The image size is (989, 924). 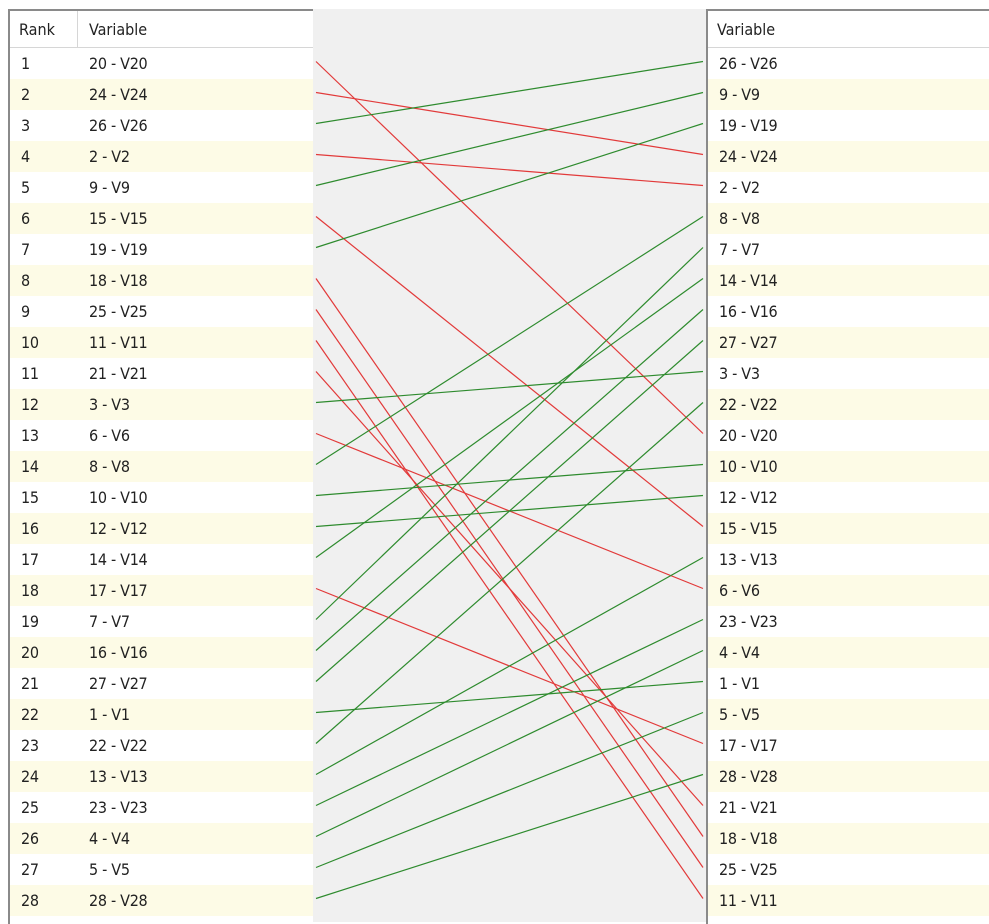 I want to click on table-row: 7 - V7, so click(x=848, y=249).